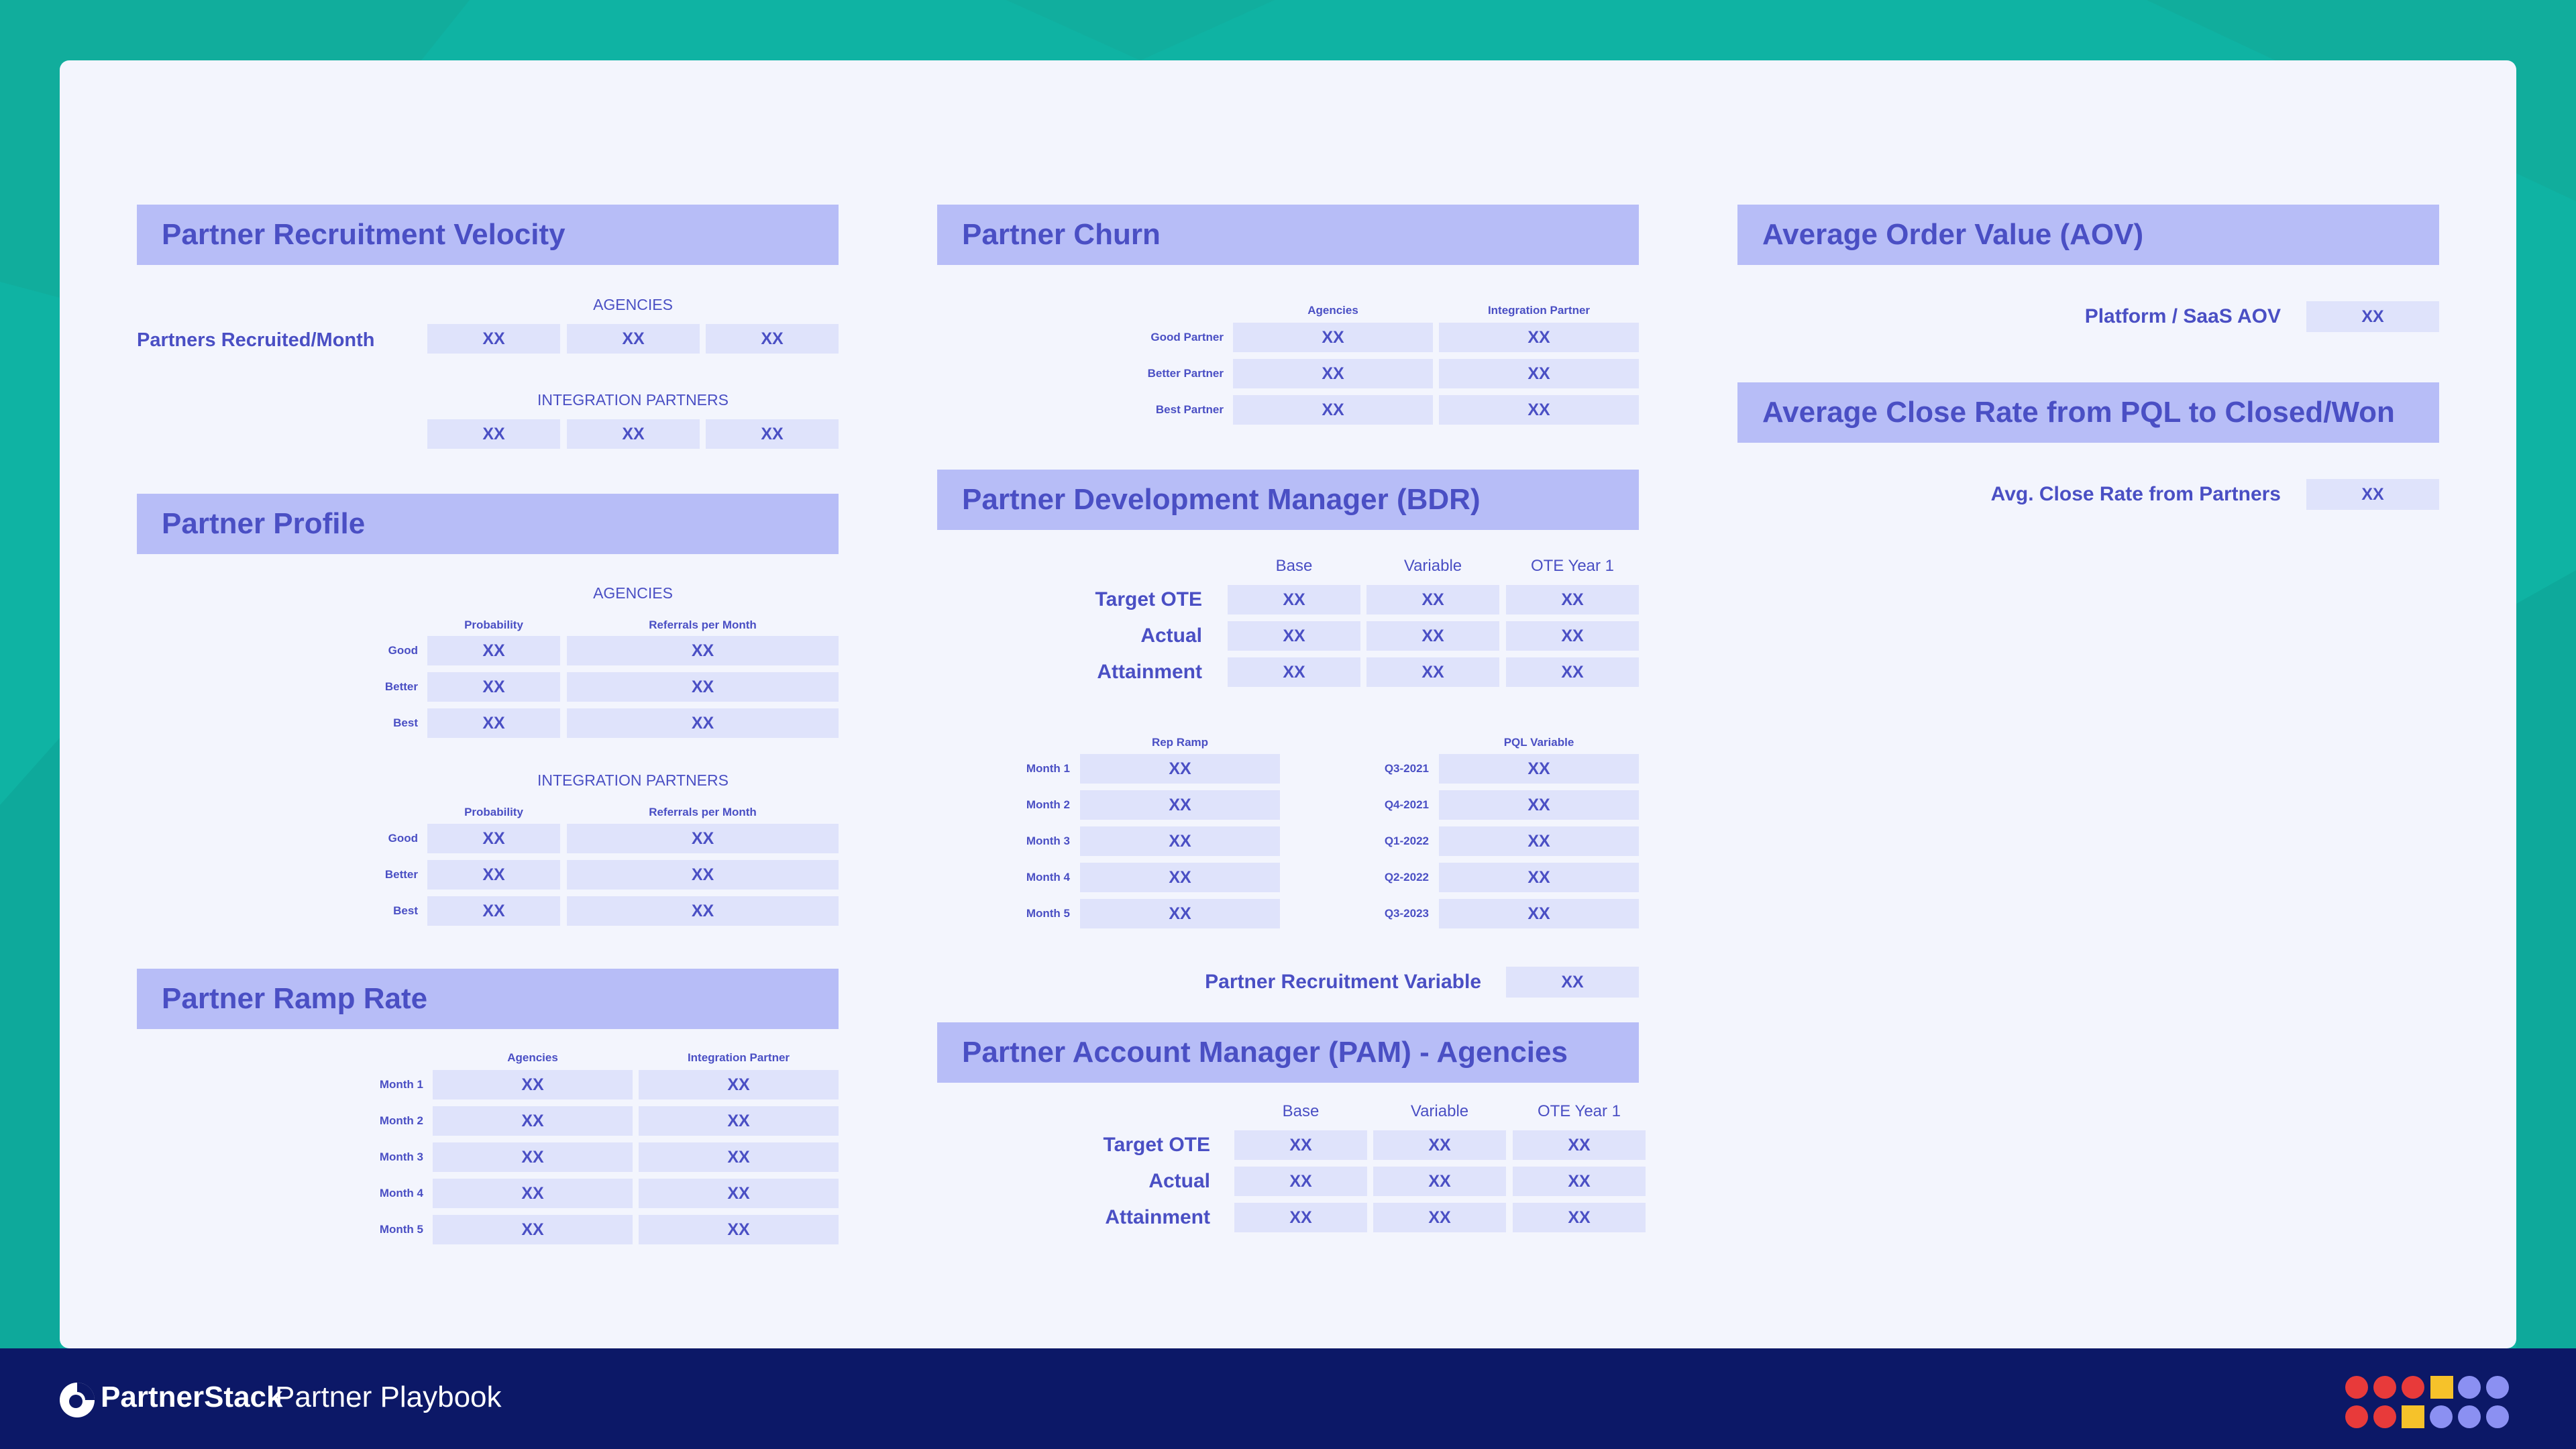  I want to click on churn-better-integration: XX, so click(1539, 373).